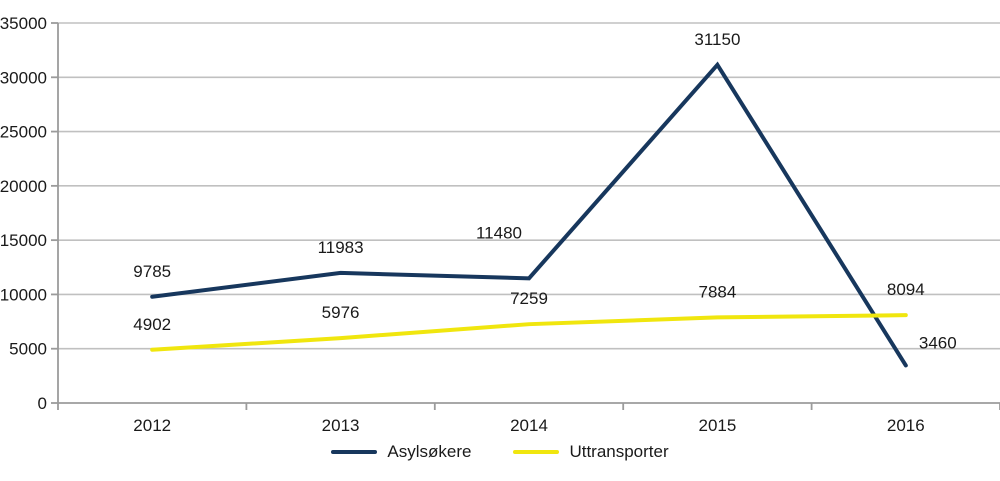 Image resolution: width=1000 pixels, height=481 pixels. What do you see at coordinates (429, 451) in the screenshot?
I see `legend-label-asylsokere: Asylsøkere` at bounding box center [429, 451].